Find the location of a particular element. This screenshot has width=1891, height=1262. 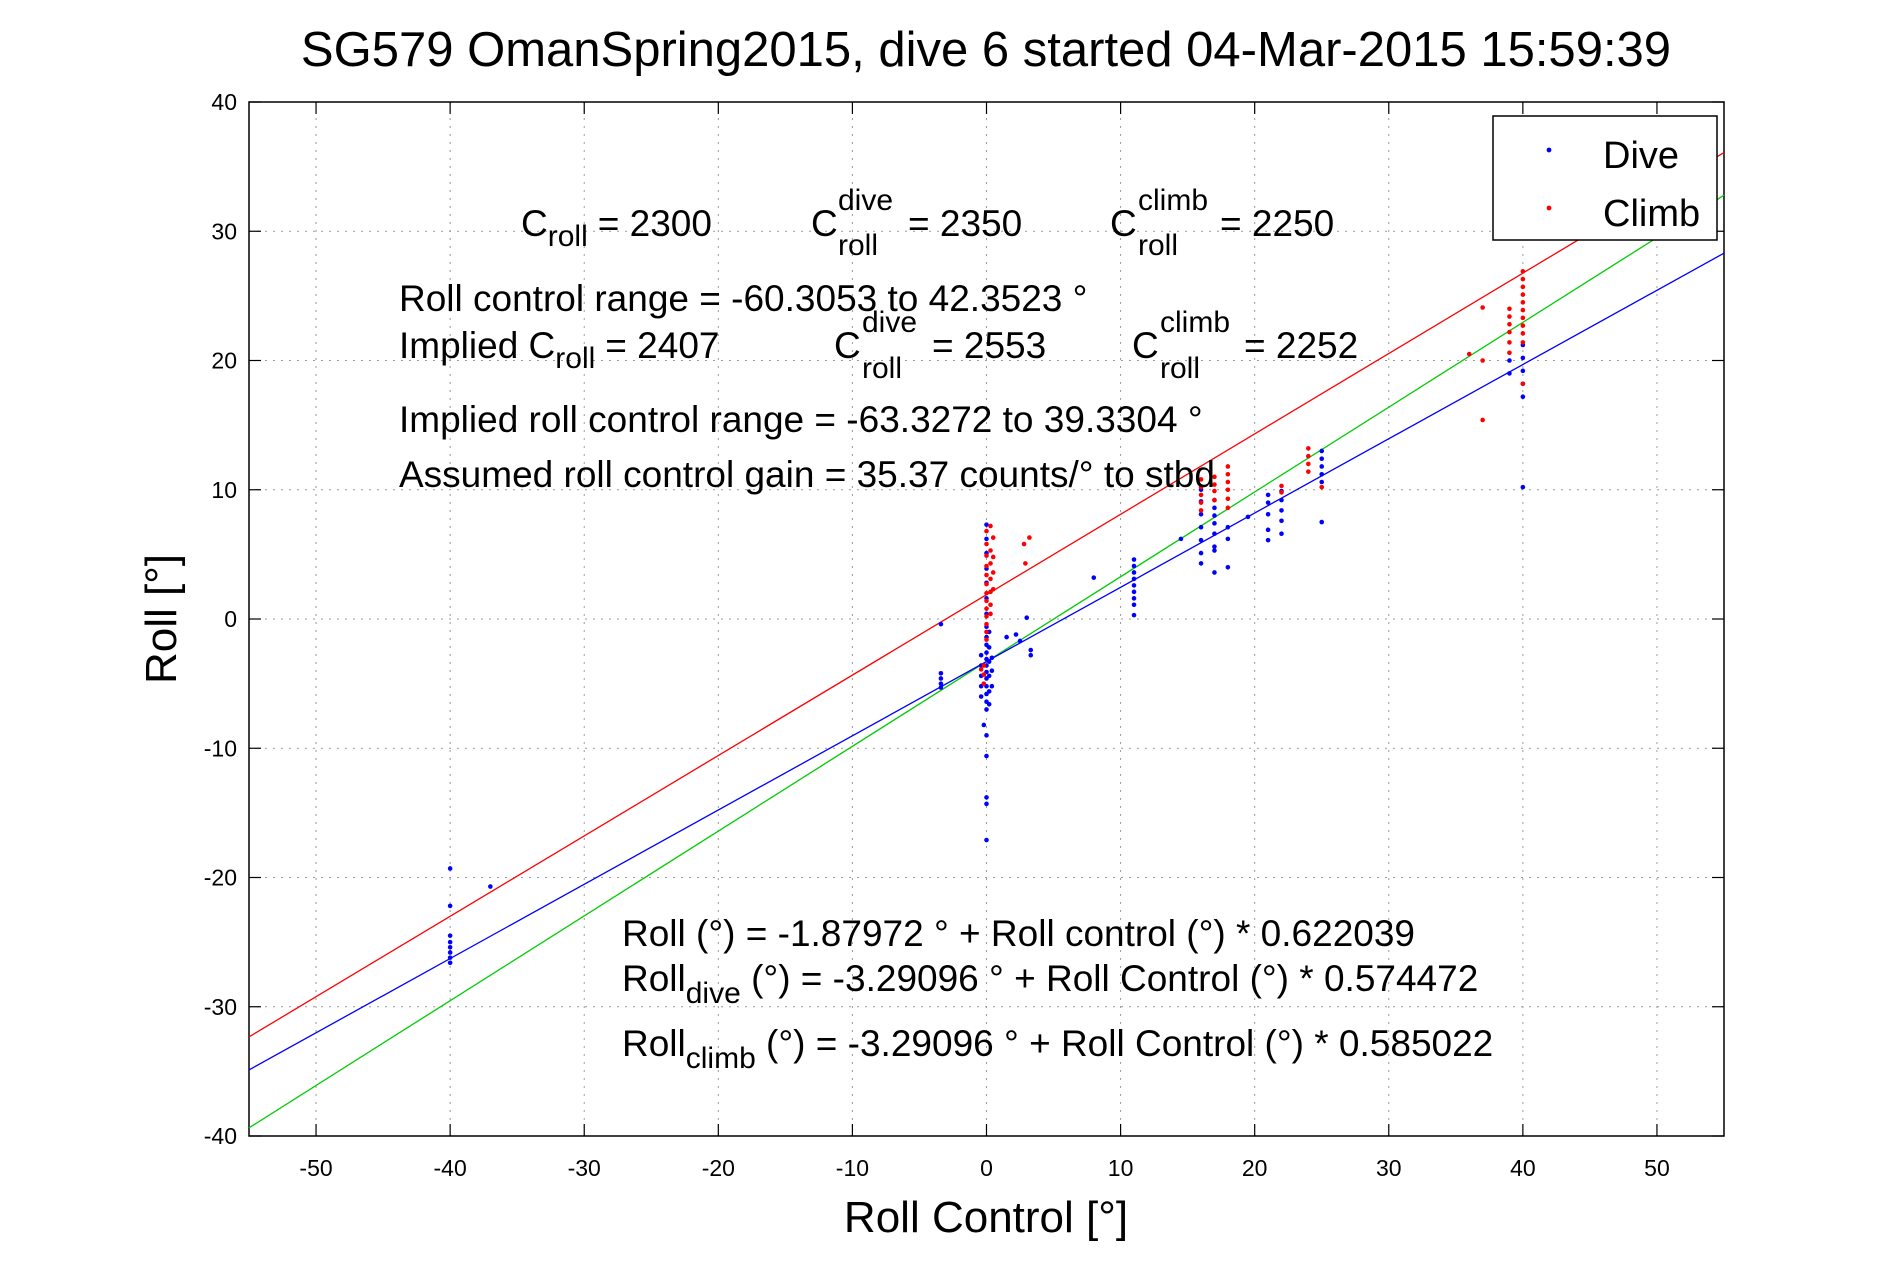

x-tick-label: -40 is located at coordinates (450, 1168).